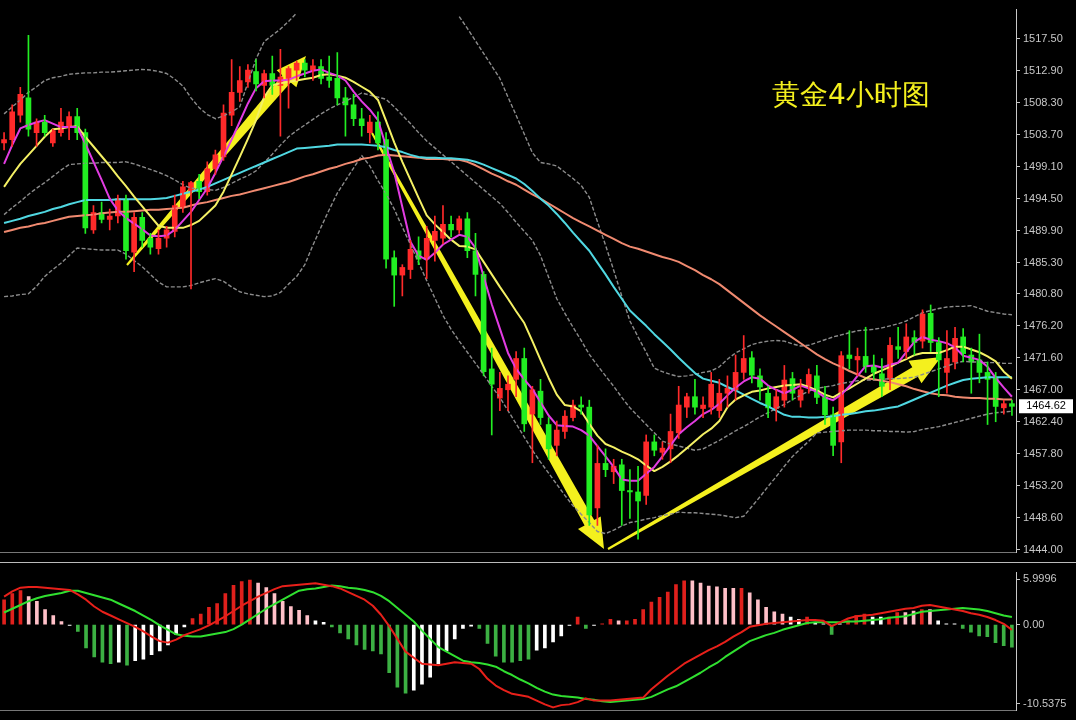 Image resolution: width=1076 pixels, height=720 pixels. I want to click on y-tick-label: 5.9996, so click(1040, 578).